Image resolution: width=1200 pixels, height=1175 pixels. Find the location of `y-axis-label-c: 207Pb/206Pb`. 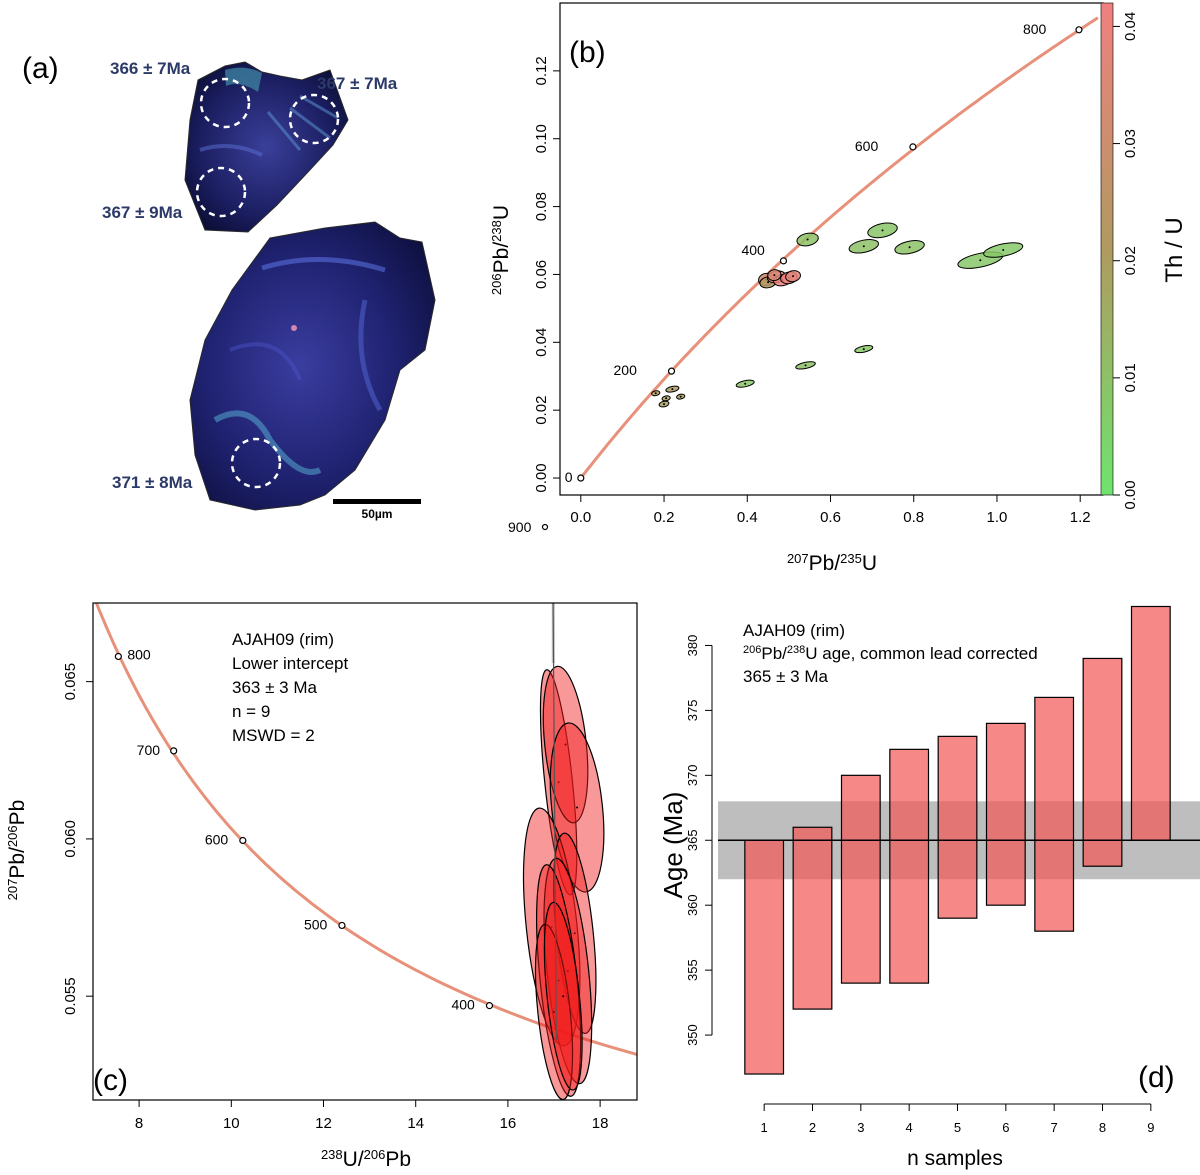

y-axis-label-c: 207Pb/206Pb is located at coordinates (17, 850).